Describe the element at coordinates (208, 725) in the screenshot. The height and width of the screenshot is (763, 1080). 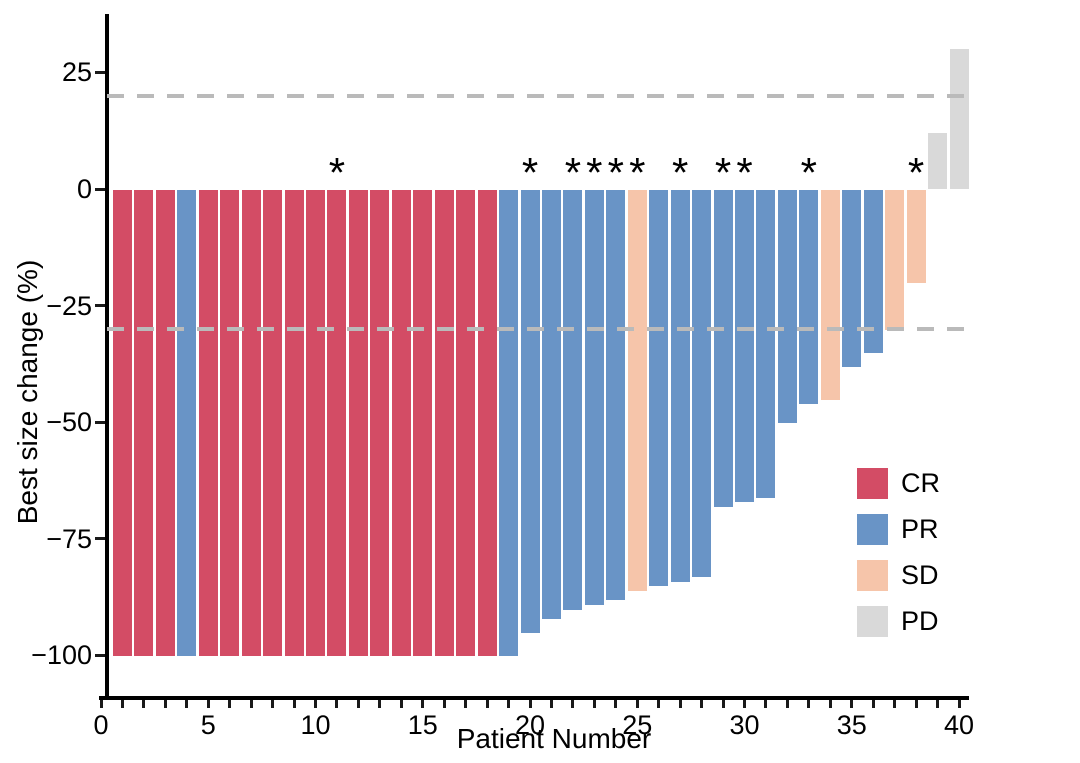
I see `x-tick-label-5: 5` at that location.